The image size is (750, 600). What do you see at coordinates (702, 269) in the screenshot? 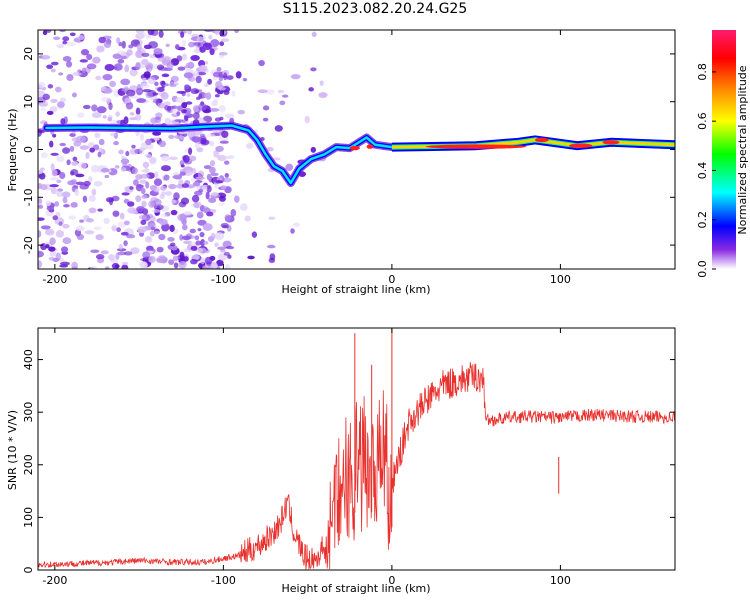
I see `colorbar-tick-label: 0.0` at bounding box center [702, 269].